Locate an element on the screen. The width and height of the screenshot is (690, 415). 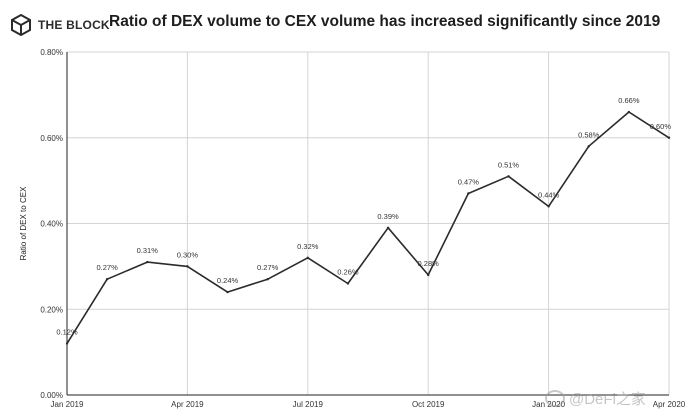
data-label: 0.58% is located at coordinates (589, 134).